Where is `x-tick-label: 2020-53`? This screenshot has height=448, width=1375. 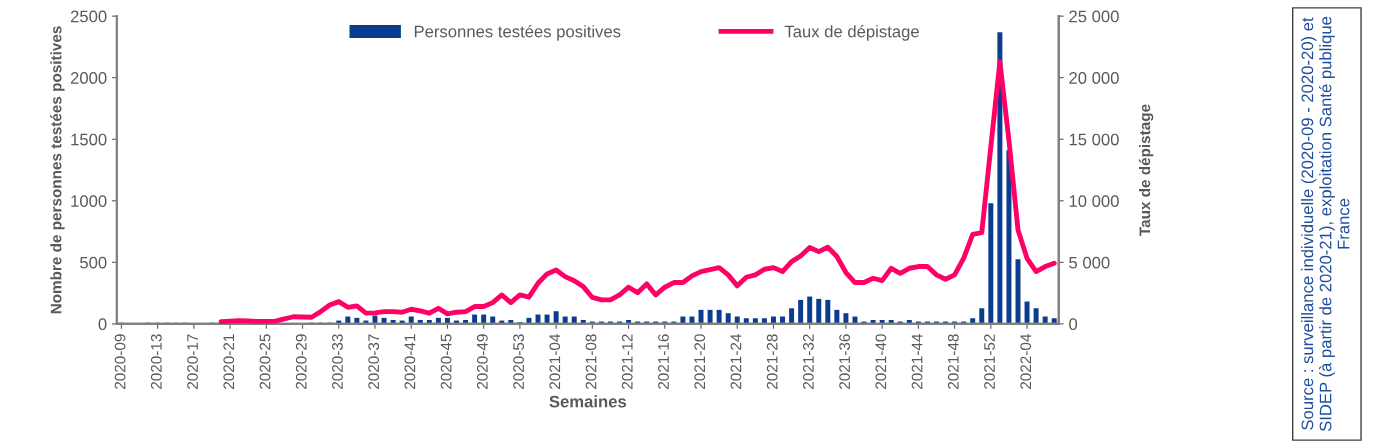
x-tick-label: 2020-53 is located at coordinates (518, 361).